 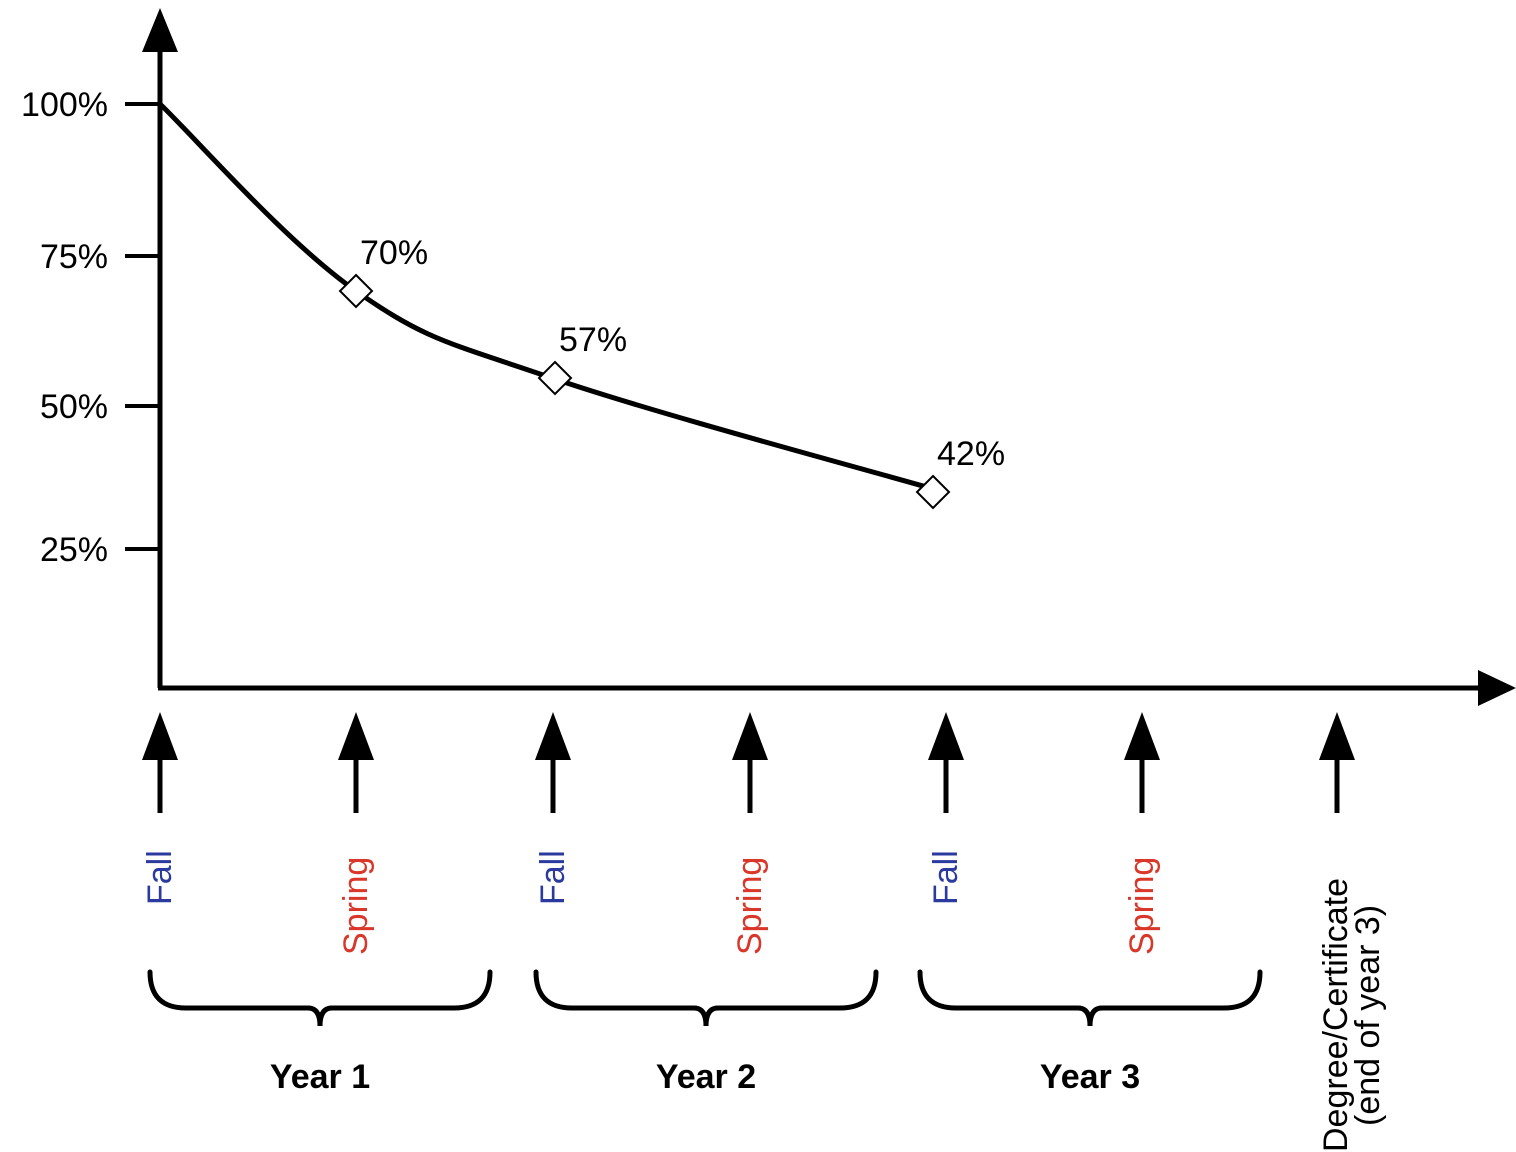 What do you see at coordinates (593, 340) in the screenshot?
I see `data-point-label: 57%` at bounding box center [593, 340].